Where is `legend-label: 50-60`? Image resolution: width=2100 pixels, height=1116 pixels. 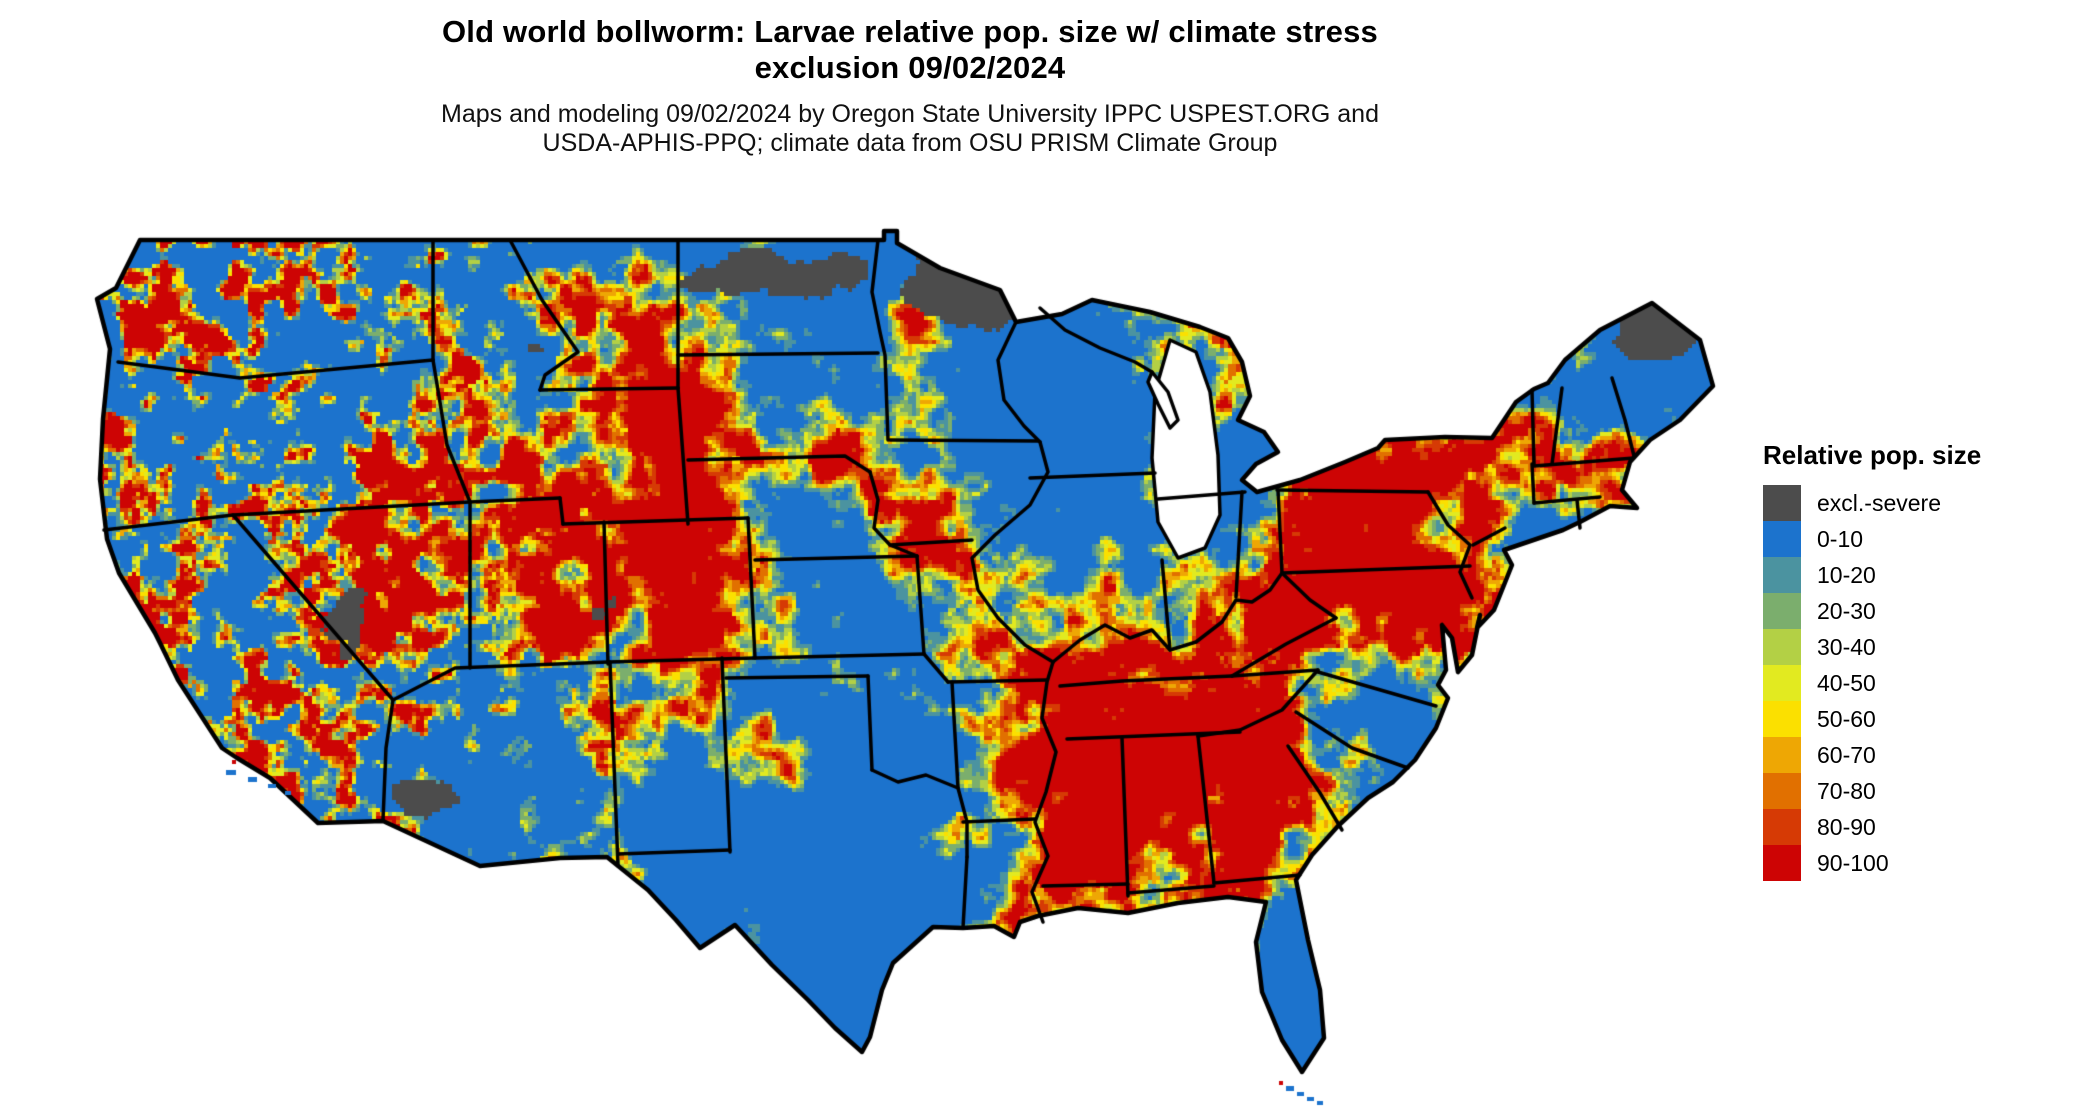
legend-label: 50-60 is located at coordinates (1846, 718).